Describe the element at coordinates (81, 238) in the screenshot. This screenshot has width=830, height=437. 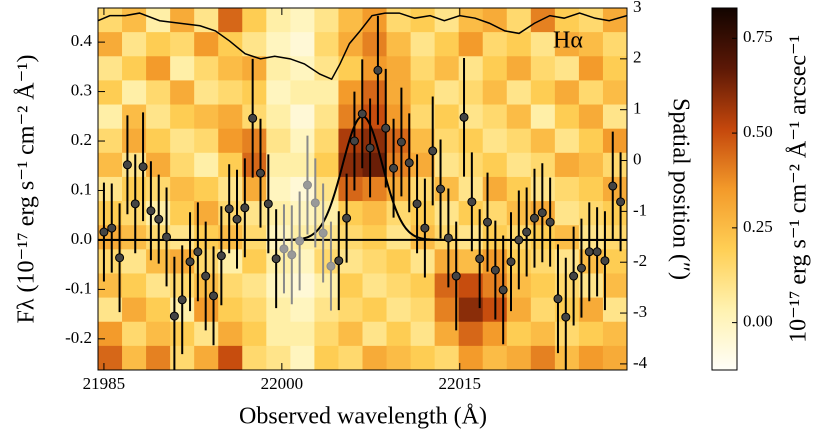
I see `y-tick-label: 0.0` at that location.